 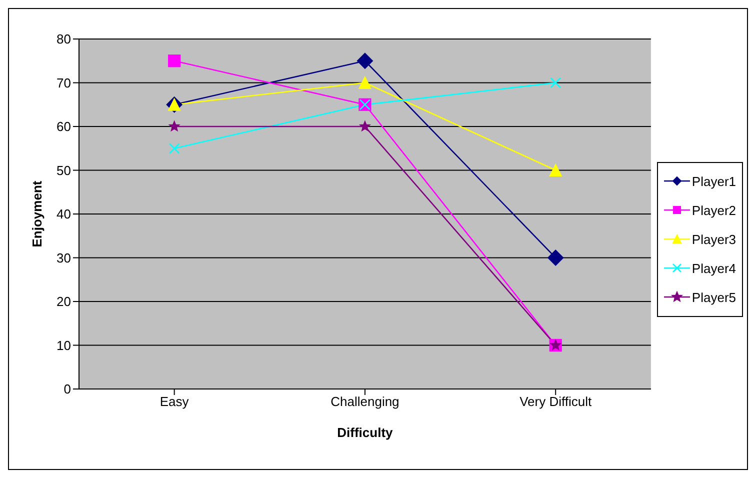 I want to click on y-tick-label: 50, so click(x=63, y=170).